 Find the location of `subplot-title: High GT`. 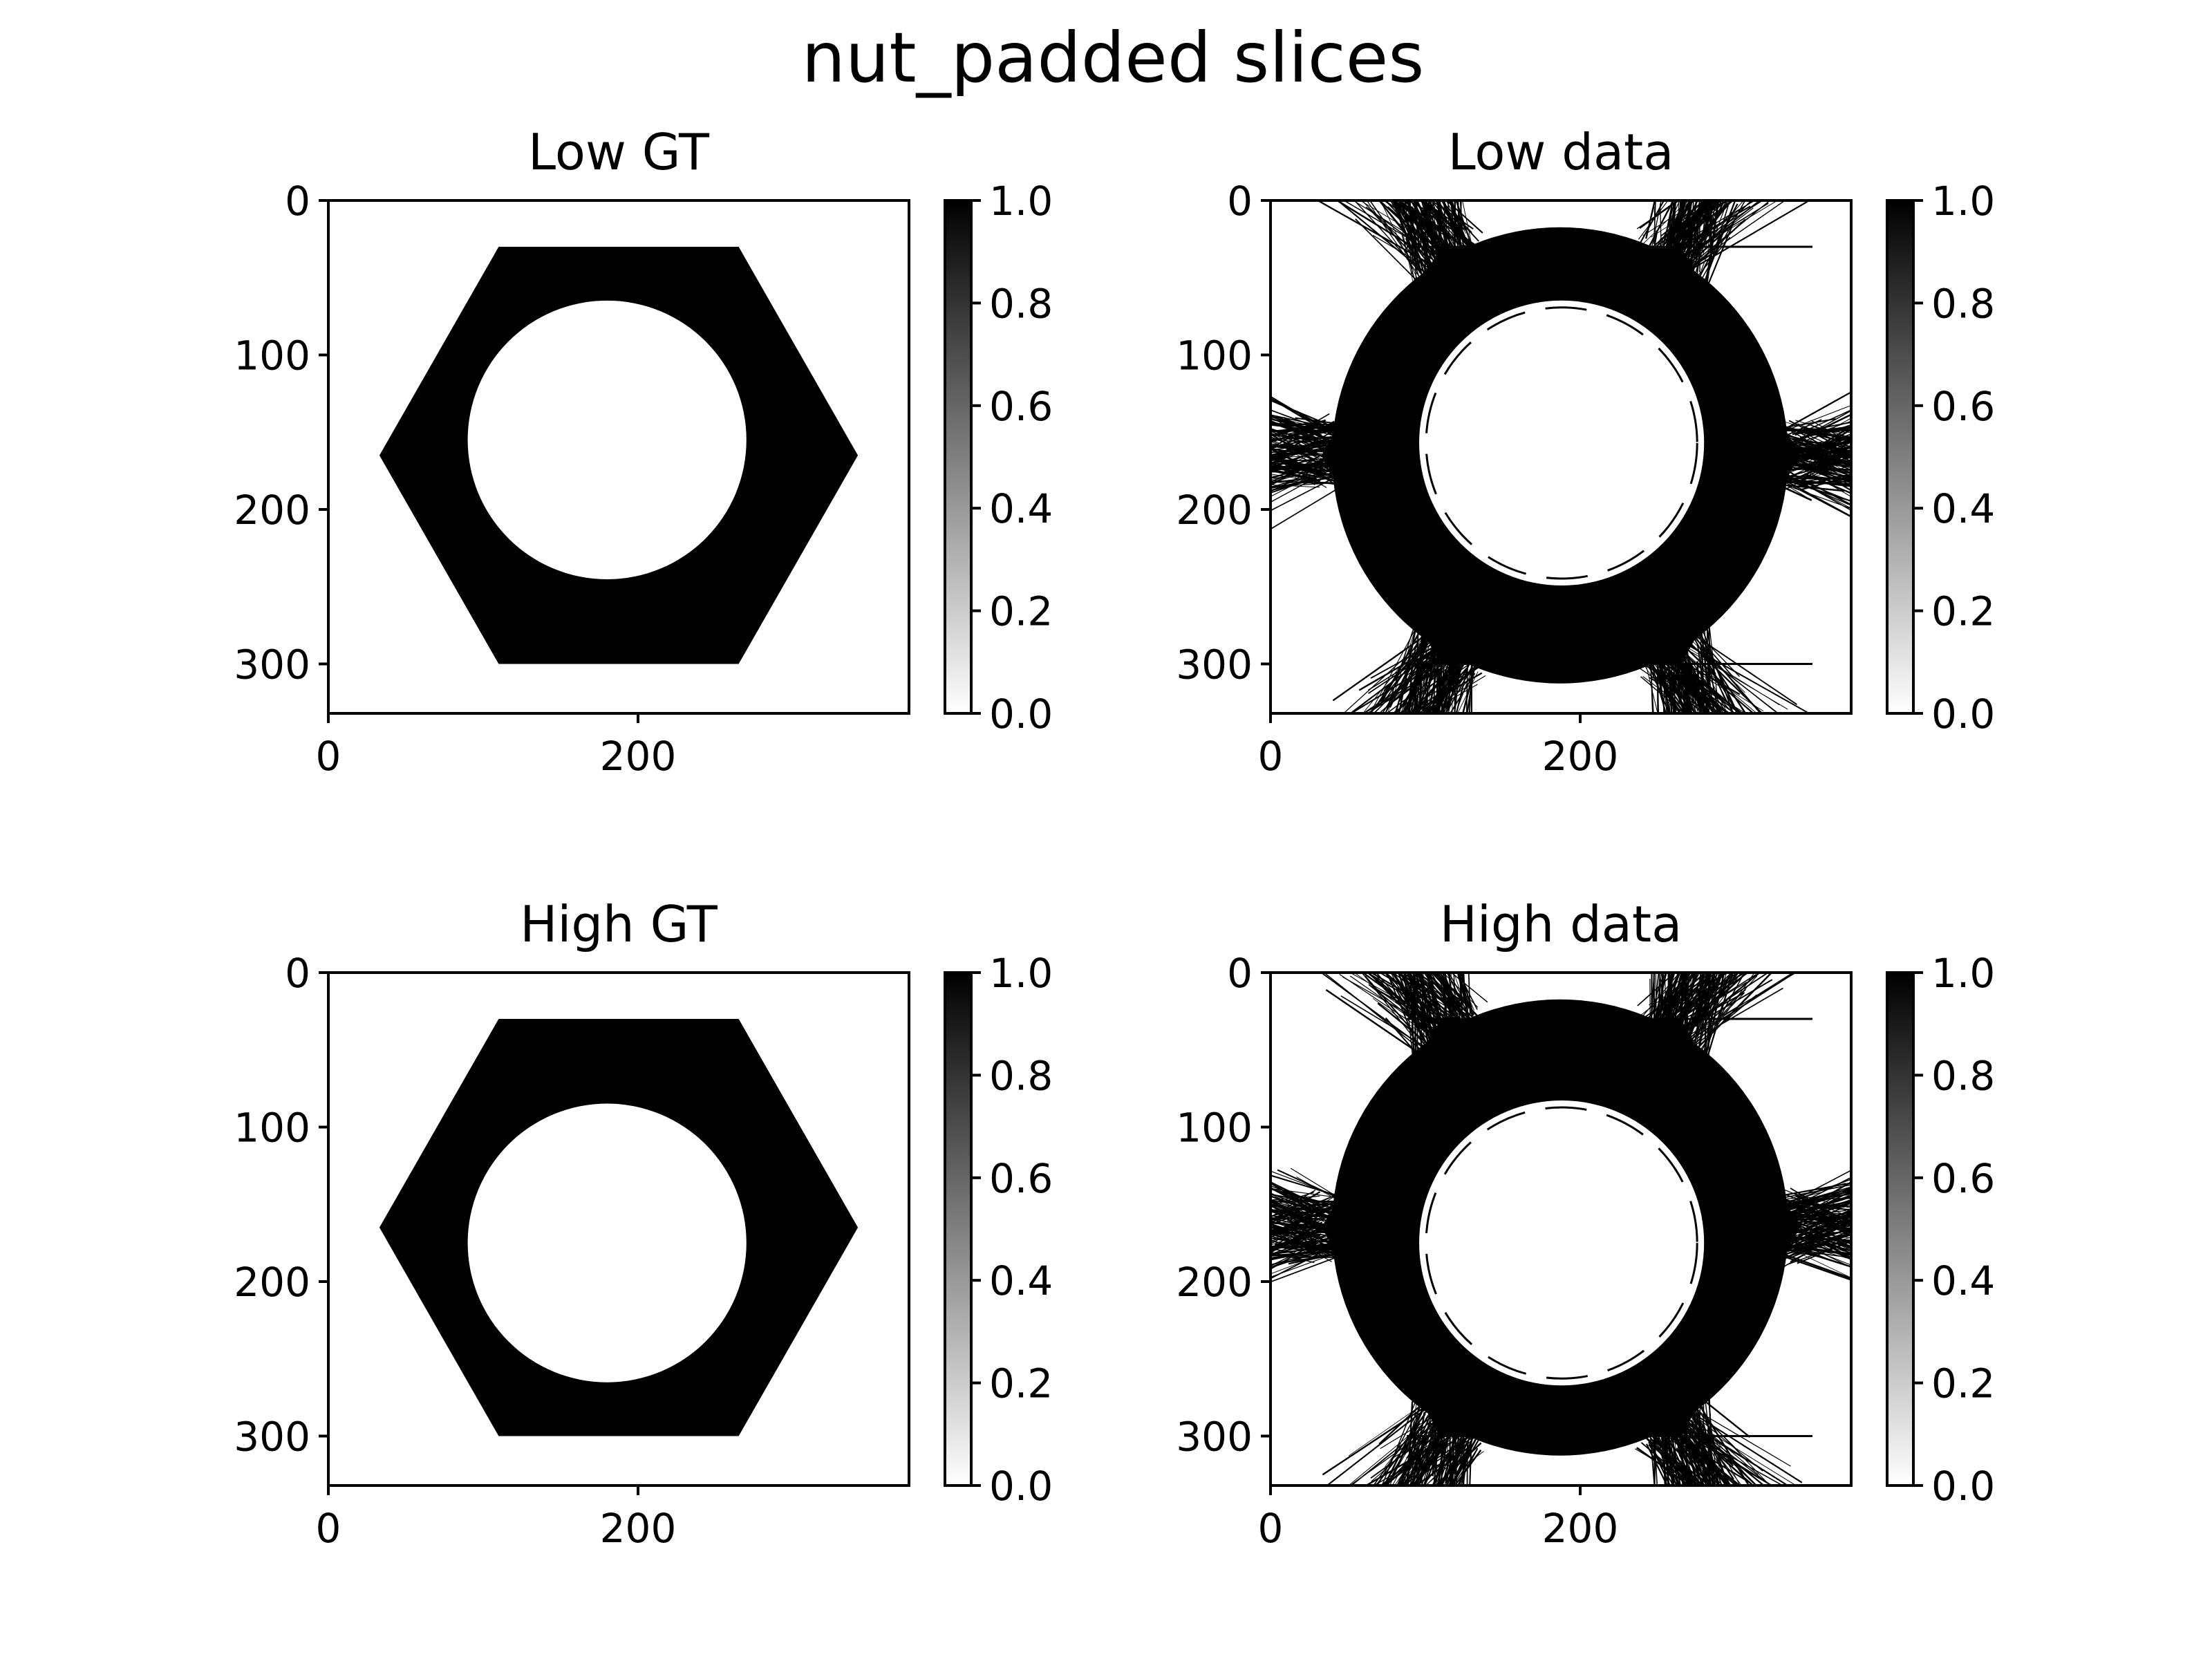

subplot-title: High GT is located at coordinates (619, 924).